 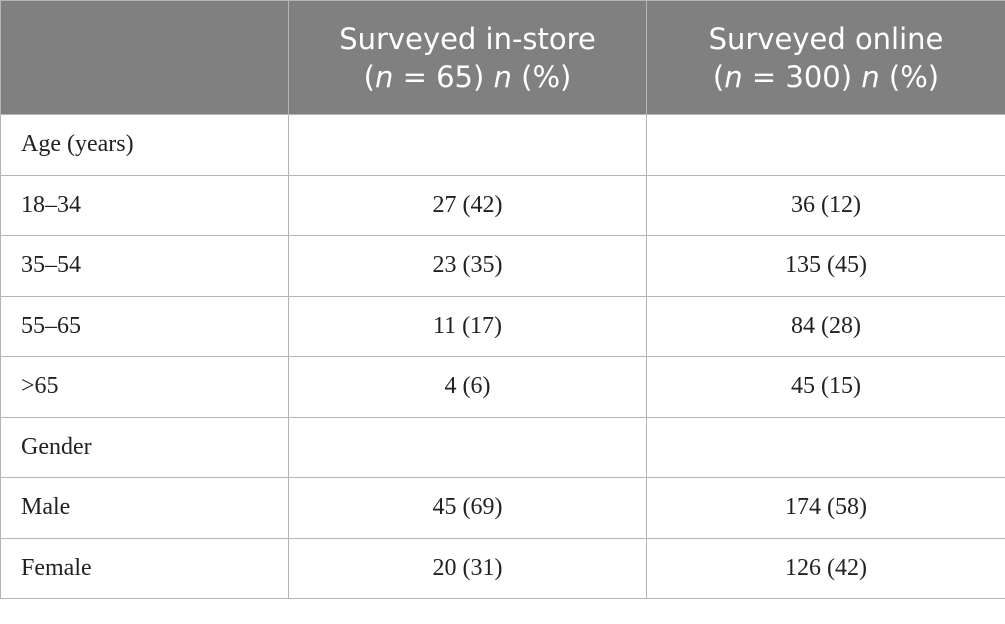 What do you see at coordinates (144, 266) in the screenshot?
I see `row-label: 35–54` at bounding box center [144, 266].